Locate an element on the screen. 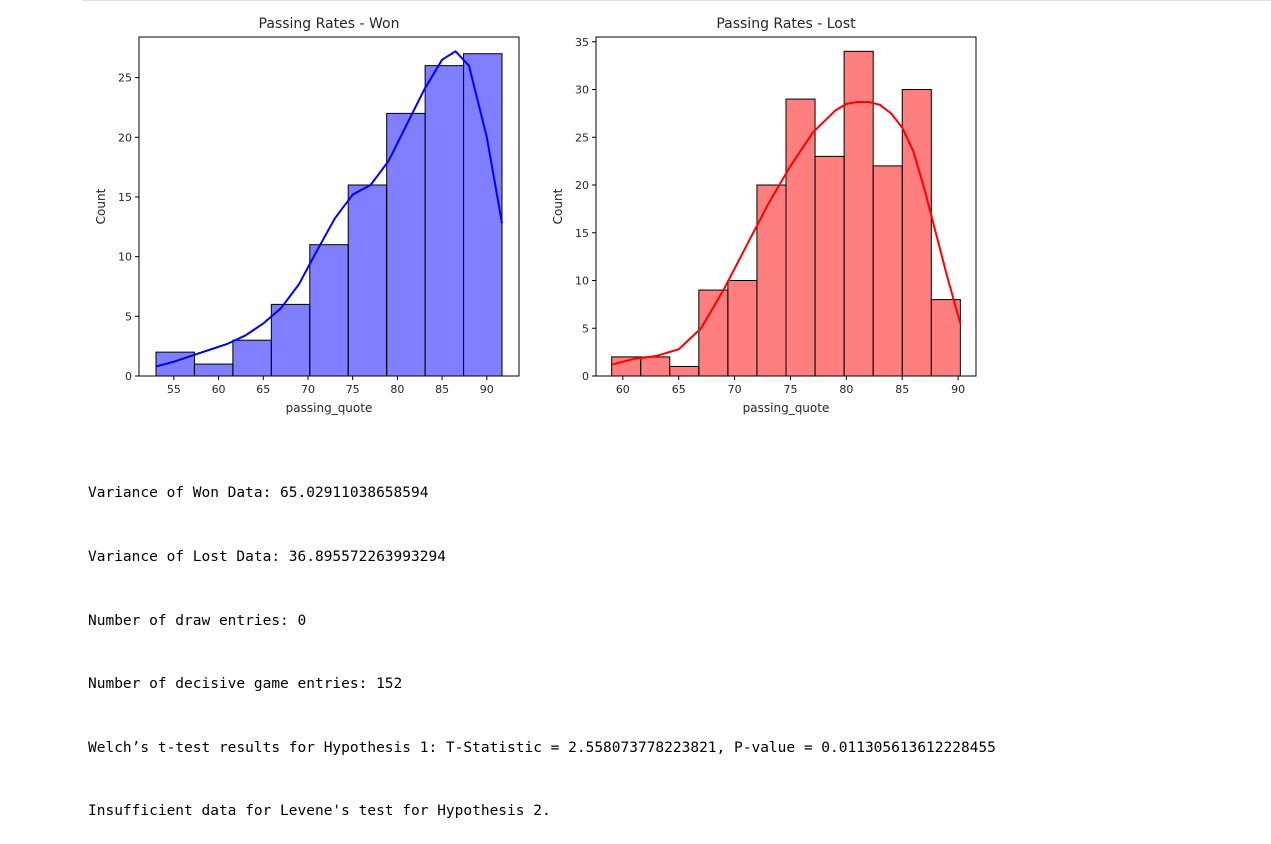  lost-y-tick-label: 5 is located at coordinates (585, 328).